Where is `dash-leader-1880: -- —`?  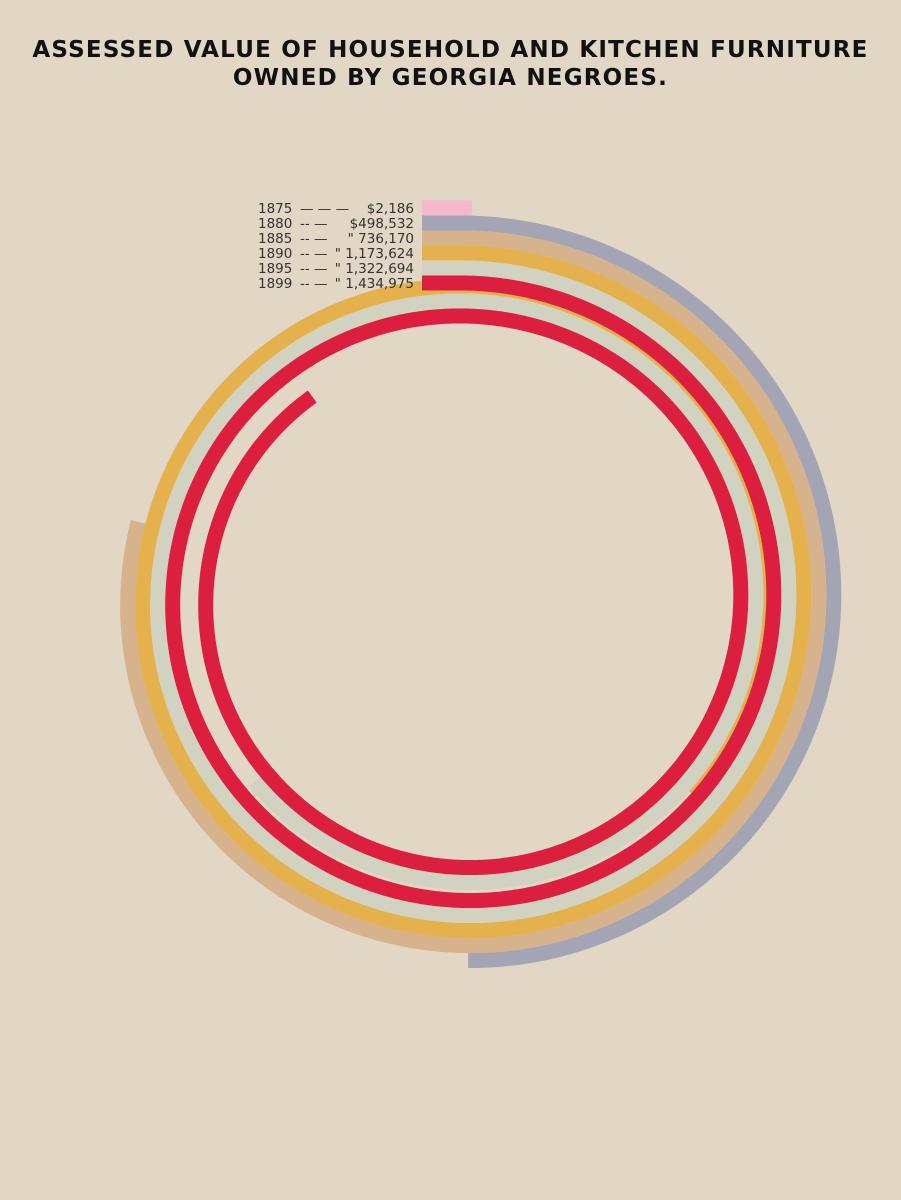
dash-leader-1880: -- — is located at coordinates (314, 224).